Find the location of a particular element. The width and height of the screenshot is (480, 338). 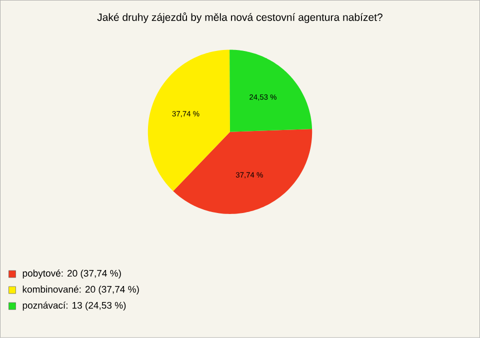

chart-title: Jaké druhy zájezdů by měla nová cestovní agentura nabízet? is located at coordinates (239, 18).